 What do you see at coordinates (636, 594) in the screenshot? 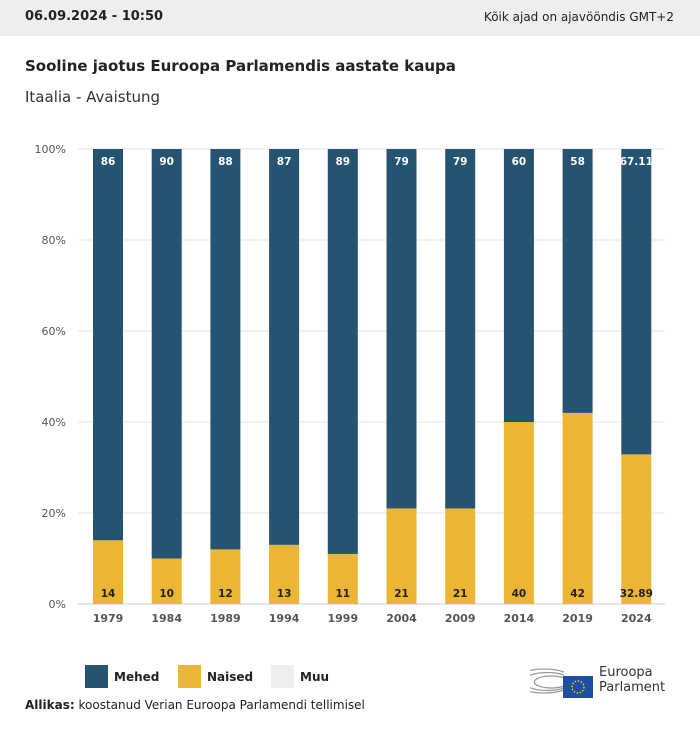
I see `data-label-naised: 32.89` at bounding box center [636, 594].